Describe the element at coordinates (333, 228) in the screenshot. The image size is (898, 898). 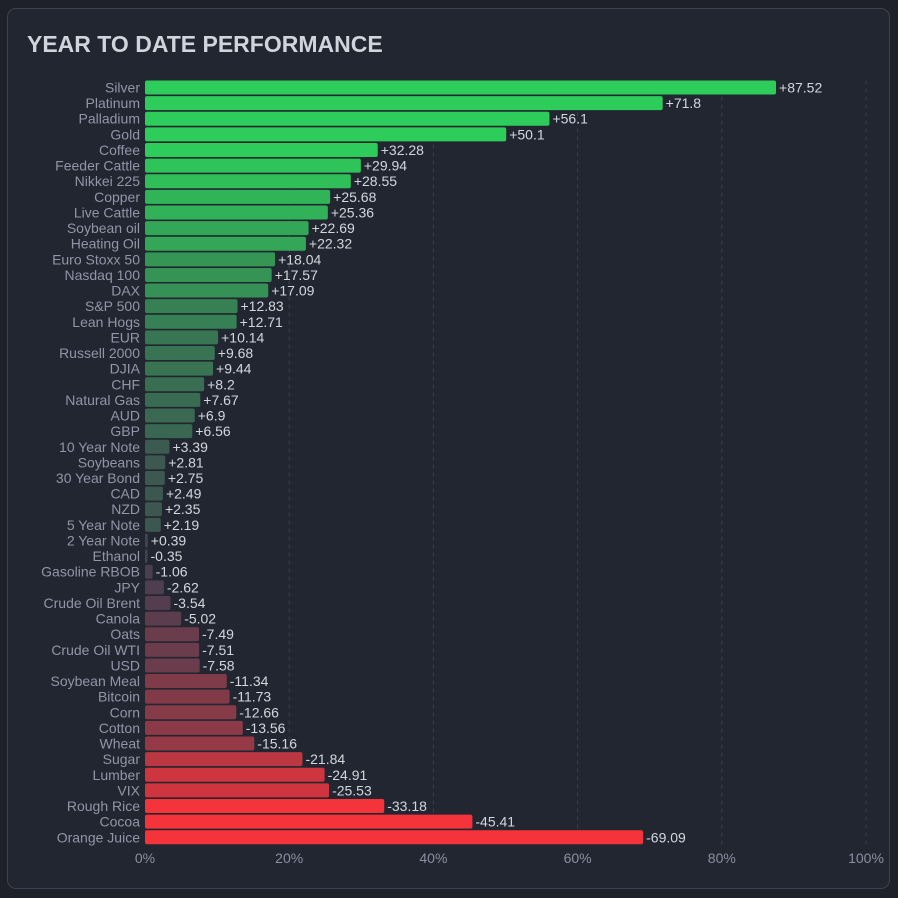
I see `data-label: +22.69` at that location.